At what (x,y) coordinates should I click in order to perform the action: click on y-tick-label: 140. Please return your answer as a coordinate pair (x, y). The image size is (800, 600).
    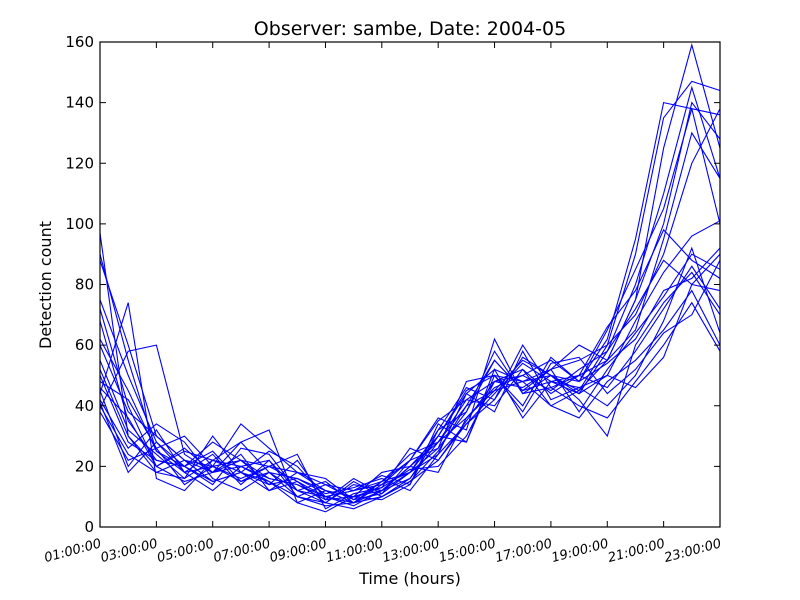
    Looking at the image, I should click on (79, 103).